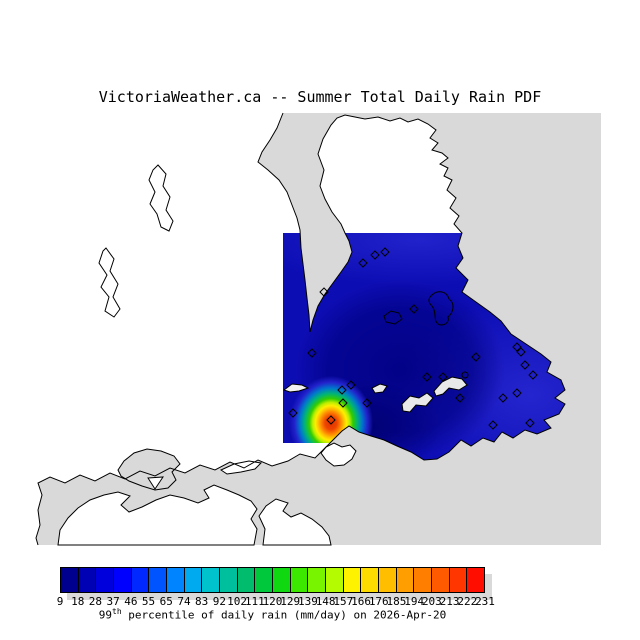  I want to click on colorbar-tick: 74, so click(184, 601).